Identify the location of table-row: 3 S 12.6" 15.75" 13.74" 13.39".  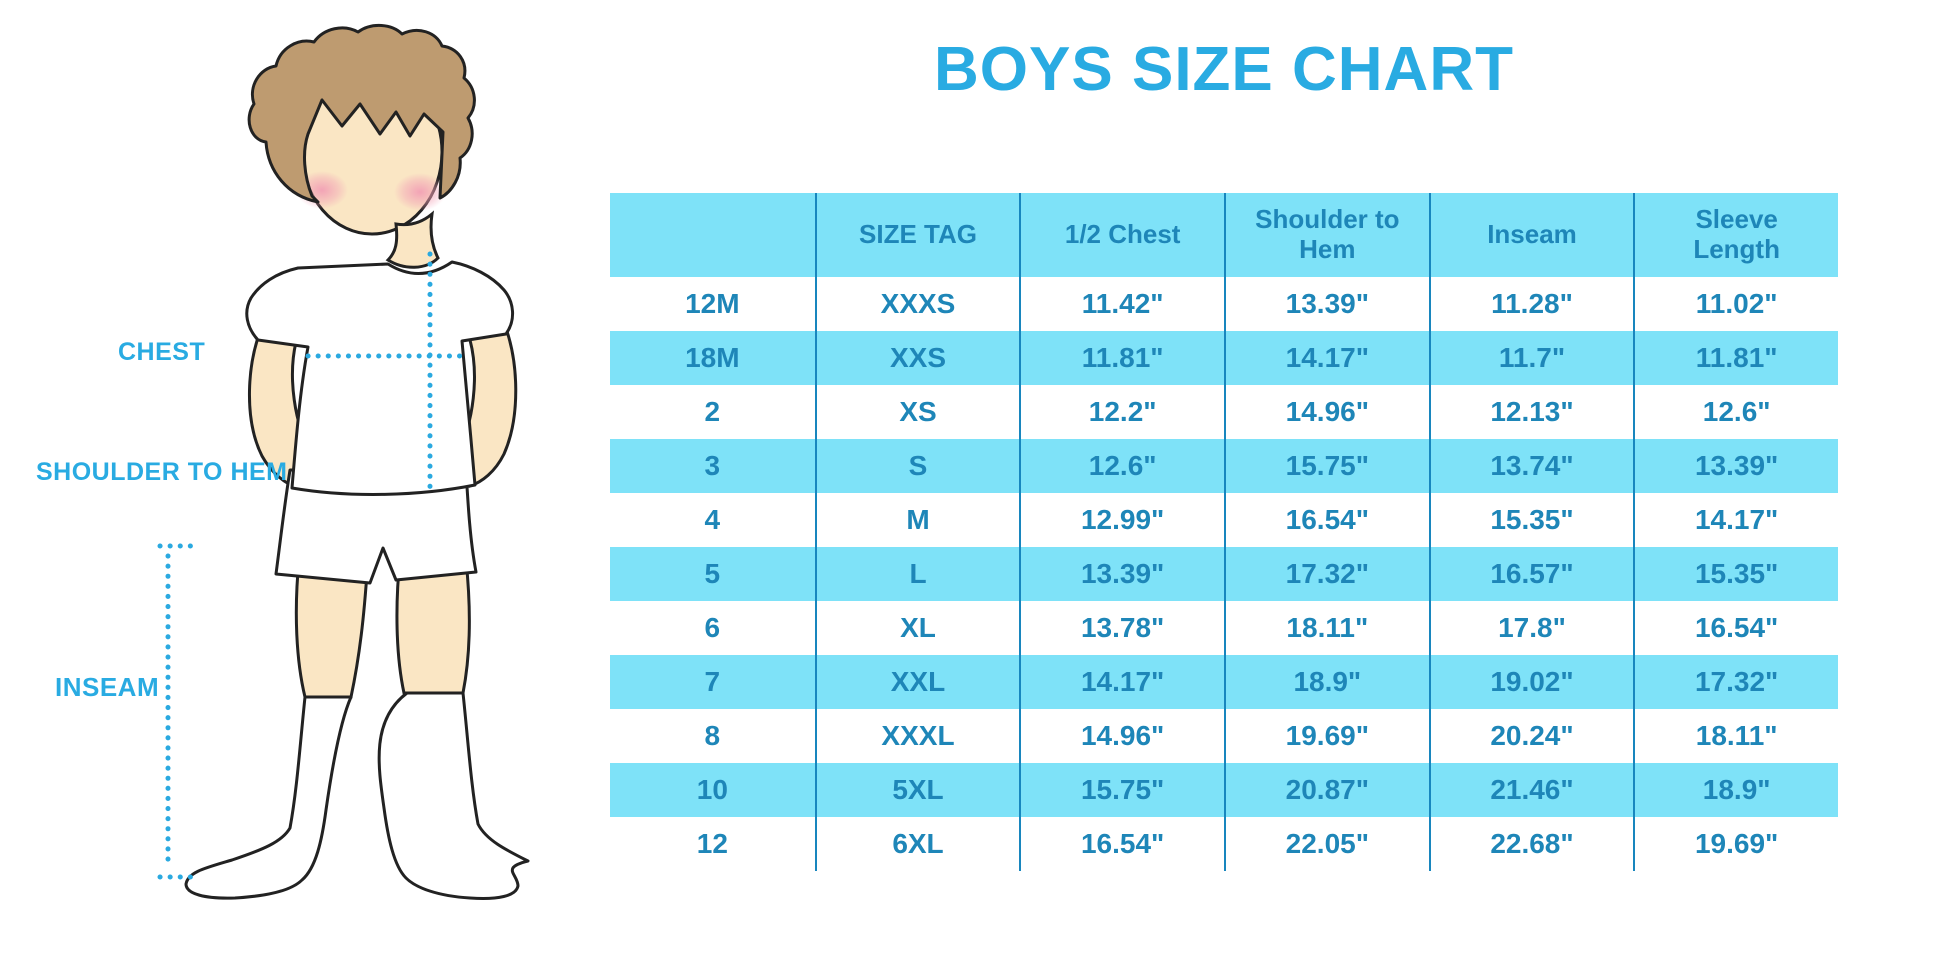
(1224, 466).